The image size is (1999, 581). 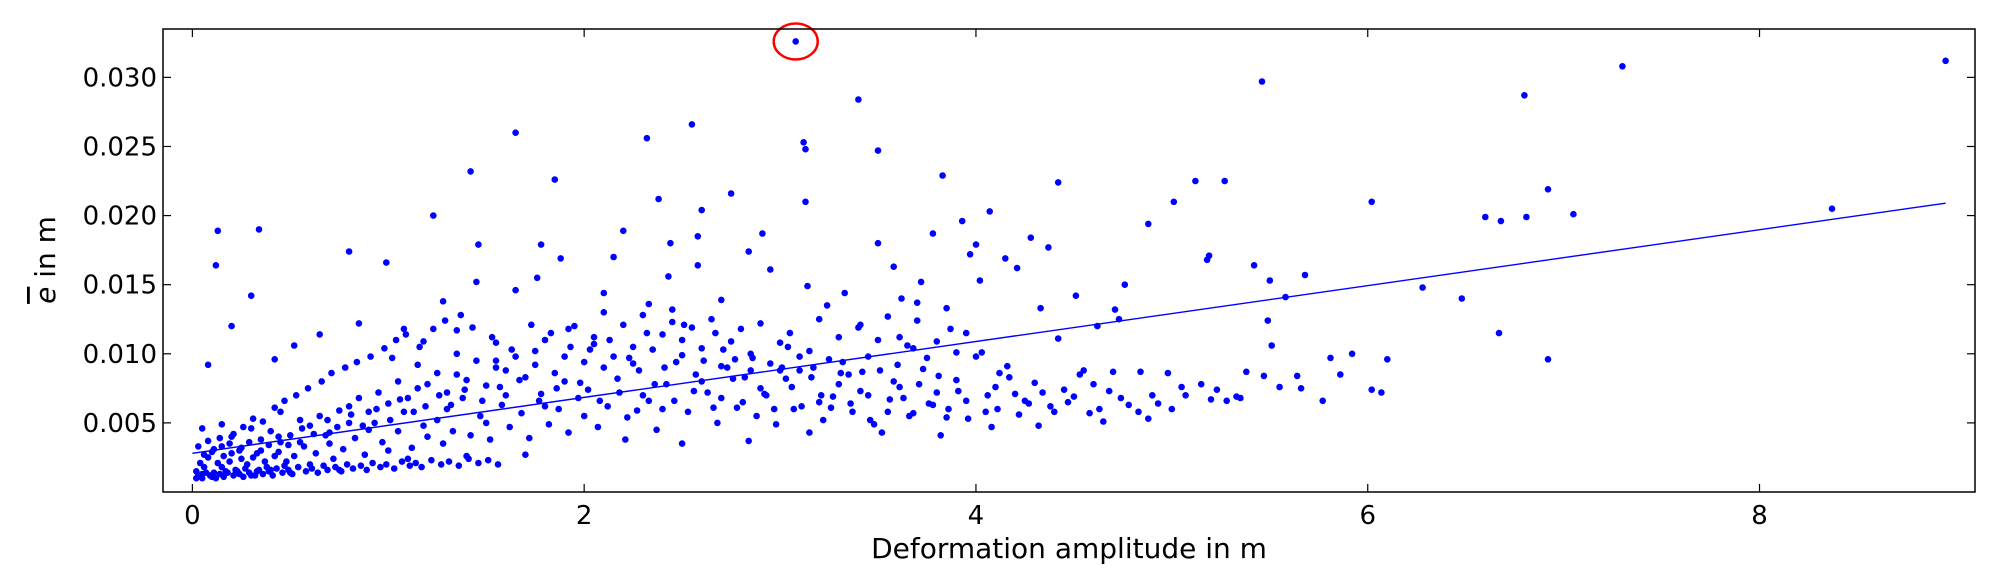 I want to click on x-tick-label: 6, so click(x=1367, y=516).